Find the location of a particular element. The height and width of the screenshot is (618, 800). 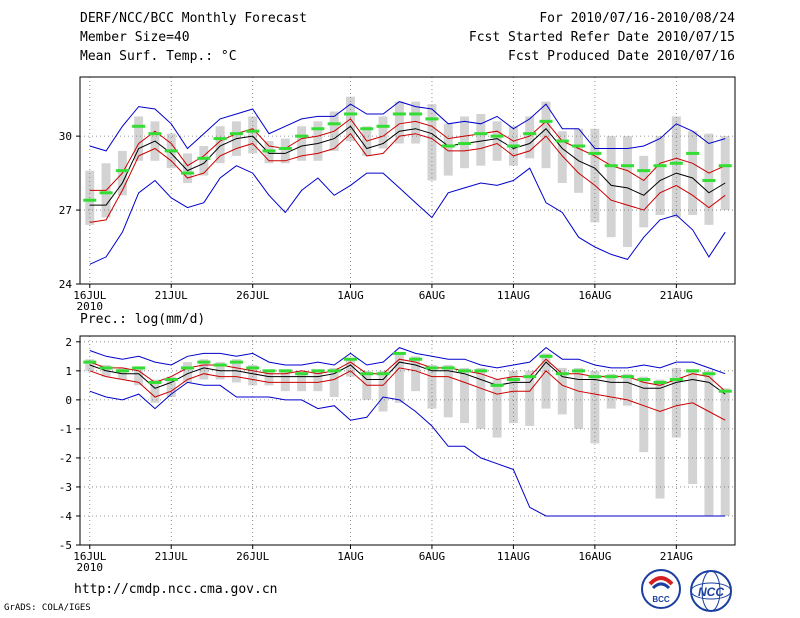

y-tick-label: 1 is located at coordinates (68, 371).